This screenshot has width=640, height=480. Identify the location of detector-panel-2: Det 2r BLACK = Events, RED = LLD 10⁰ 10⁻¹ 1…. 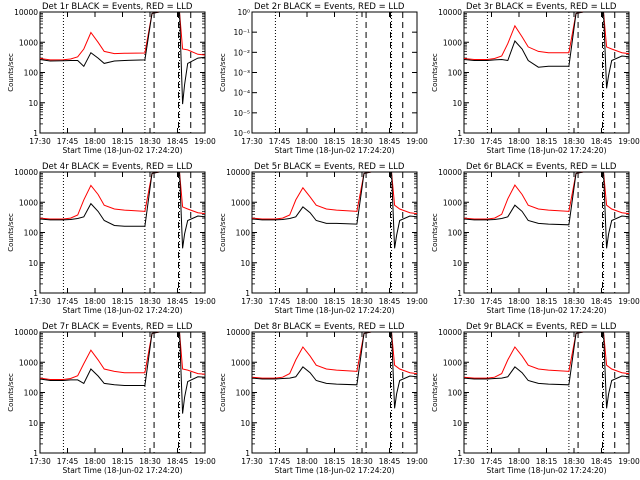
(323, 78).